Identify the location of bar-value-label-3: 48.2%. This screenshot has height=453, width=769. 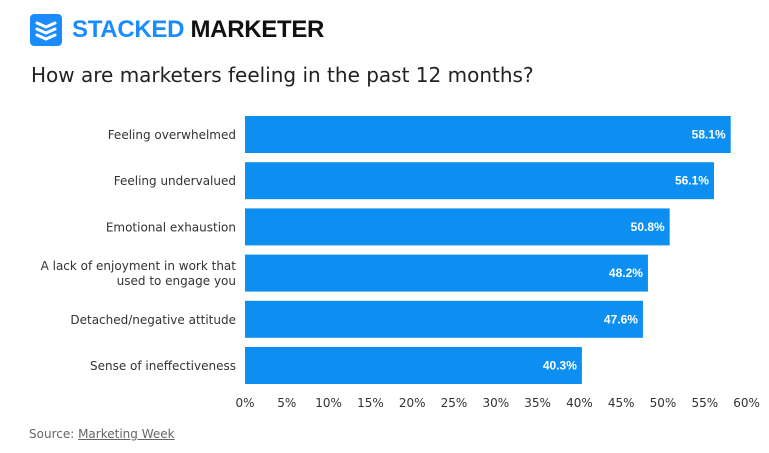
(626, 273).